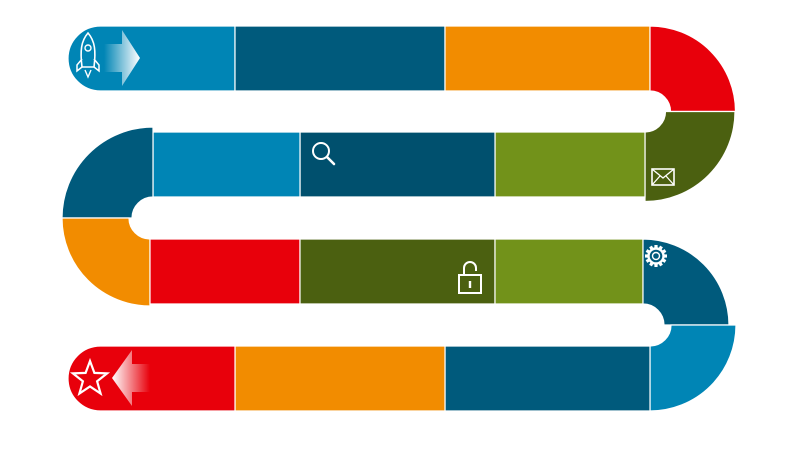 The width and height of the screenshot is (796, 450). I want to click on envelope-icon, so click(663, 177).